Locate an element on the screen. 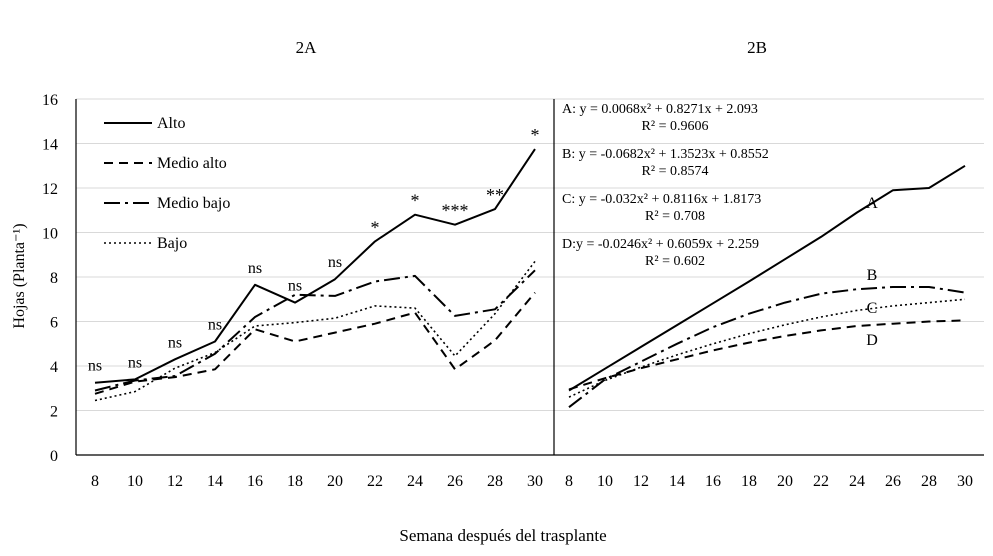 Image resolution: width=993 pixels, height=556 pixels. y-tick-label: 16 is located at coordinates (50, 100).